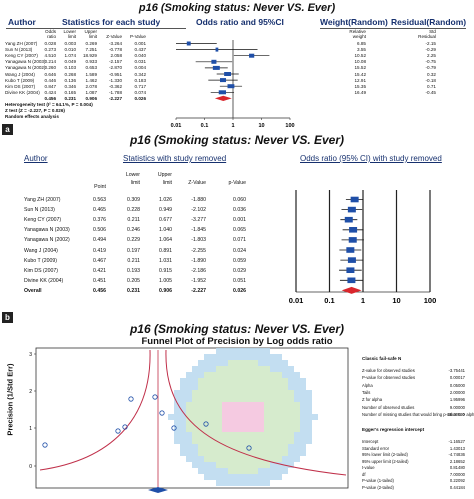 The width and height of the screenshot is (474, 499). I want to click on egger-value: 1.43013, so click(457, 448).